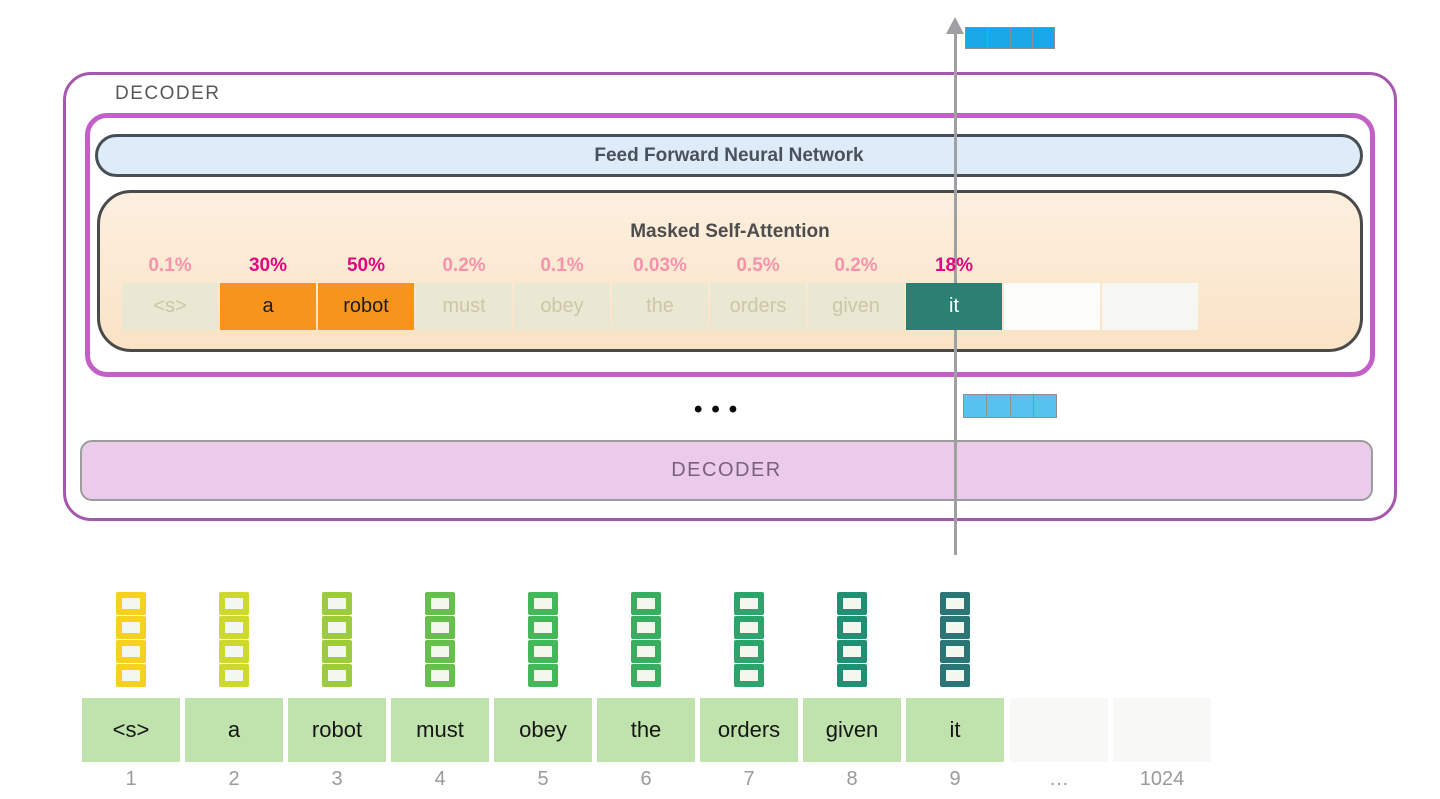 This screenshot has height=799, width=1440. Describe the element at coordinates (749, 730) in the screenshot. I see `input-token: orders` at that location.